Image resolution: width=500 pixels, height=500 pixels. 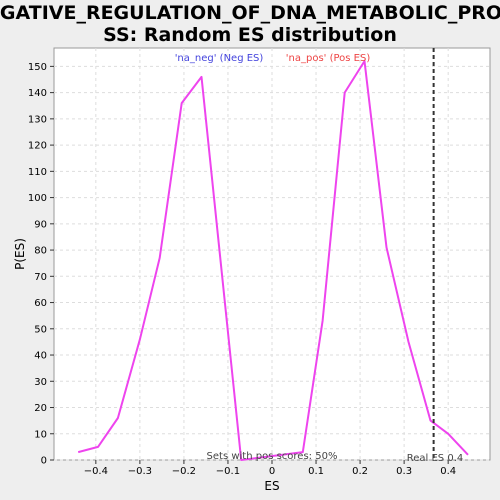 I want to click on y-tick-label: 150, so click(x=37, y=67).